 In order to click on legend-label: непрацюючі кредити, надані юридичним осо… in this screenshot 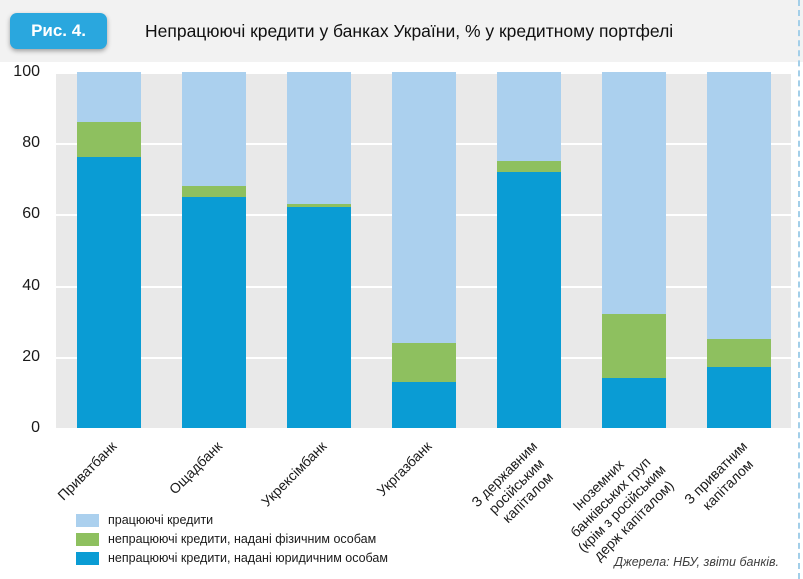, I will do `click(248, 558)`.